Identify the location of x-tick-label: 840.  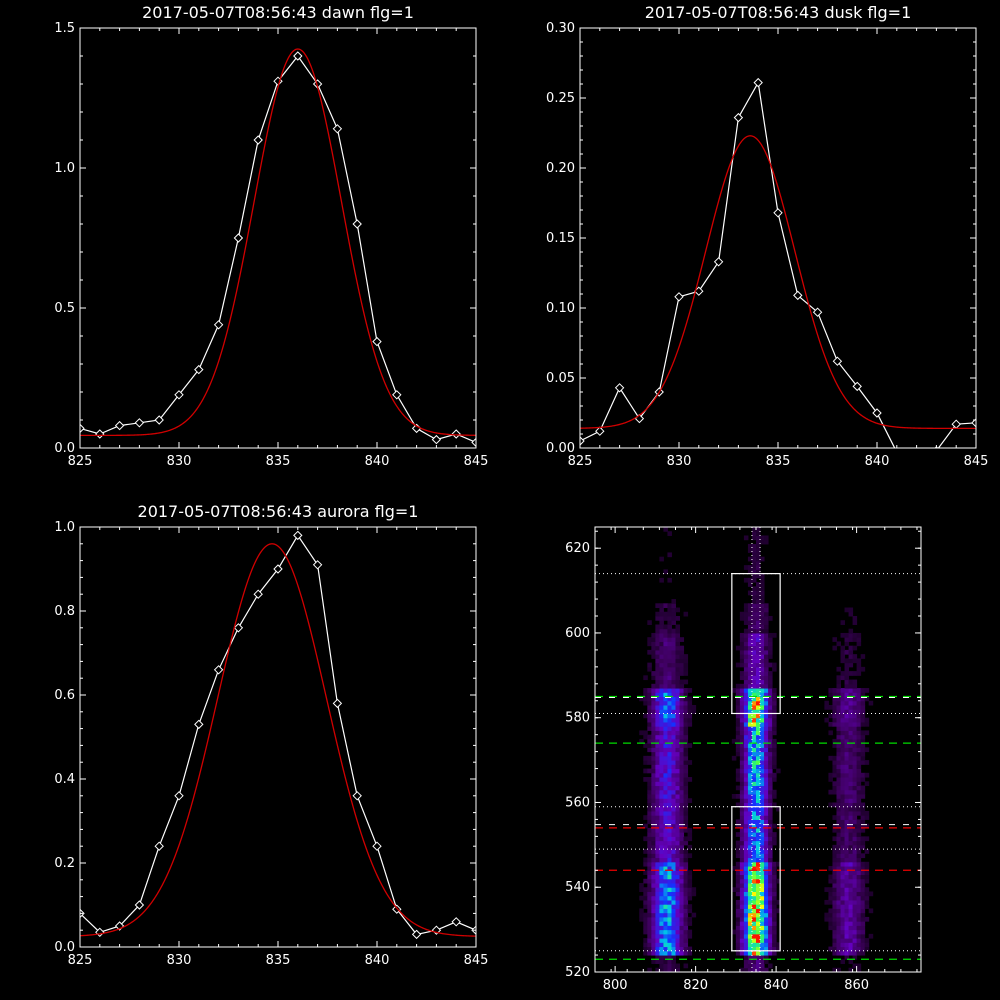
(377, 960).